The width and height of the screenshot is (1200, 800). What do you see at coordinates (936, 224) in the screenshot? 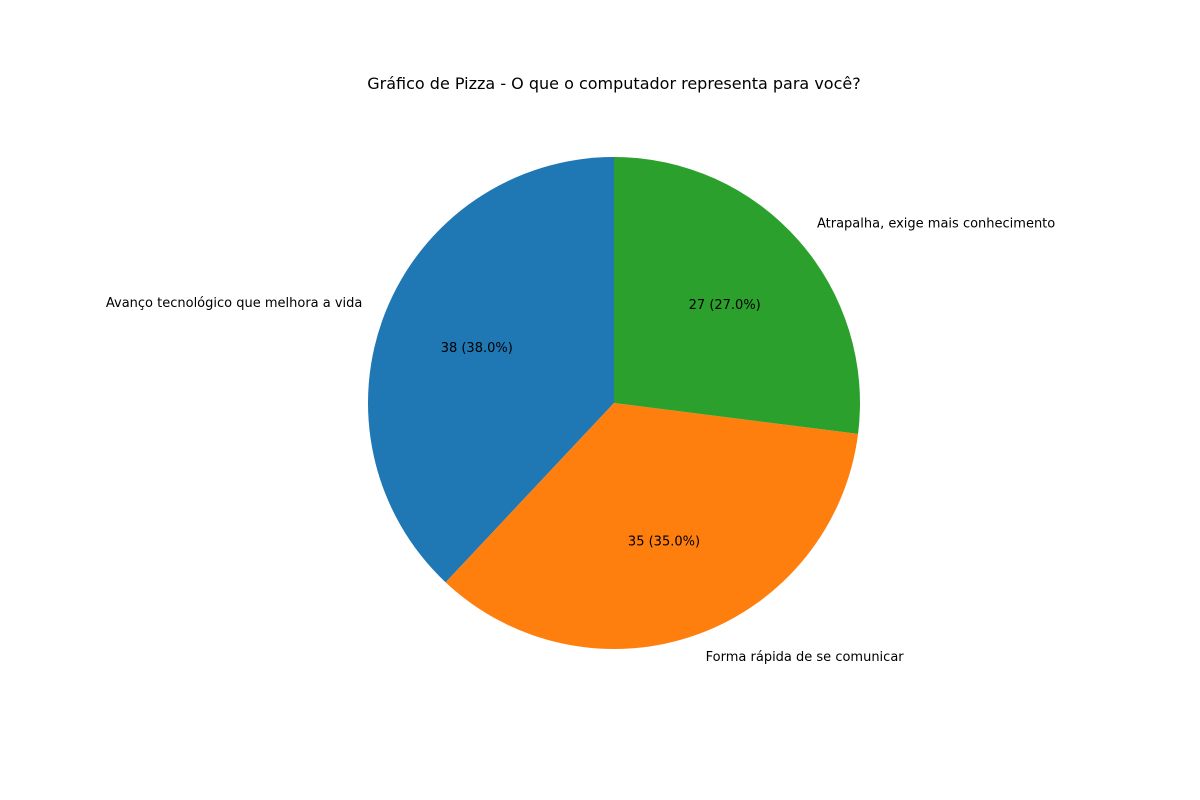
I see `pie-category-label: Atrapalha, exige mais conhecimento` at bounding box center [936, 224].